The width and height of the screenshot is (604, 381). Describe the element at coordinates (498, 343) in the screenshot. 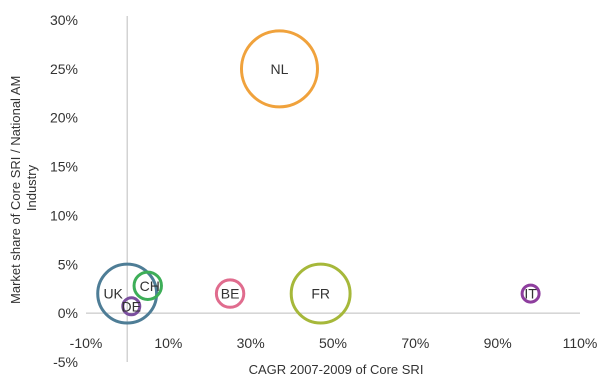

I see `x-tick-label: 90%` at that location.